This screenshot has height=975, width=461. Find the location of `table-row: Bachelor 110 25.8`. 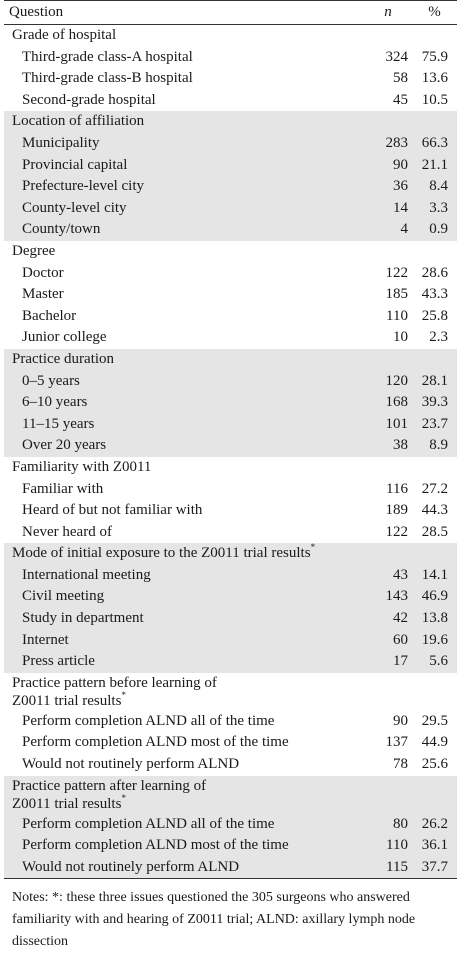

table-row: Bachelor 110 25.8 is located at coordinates (230, 317).